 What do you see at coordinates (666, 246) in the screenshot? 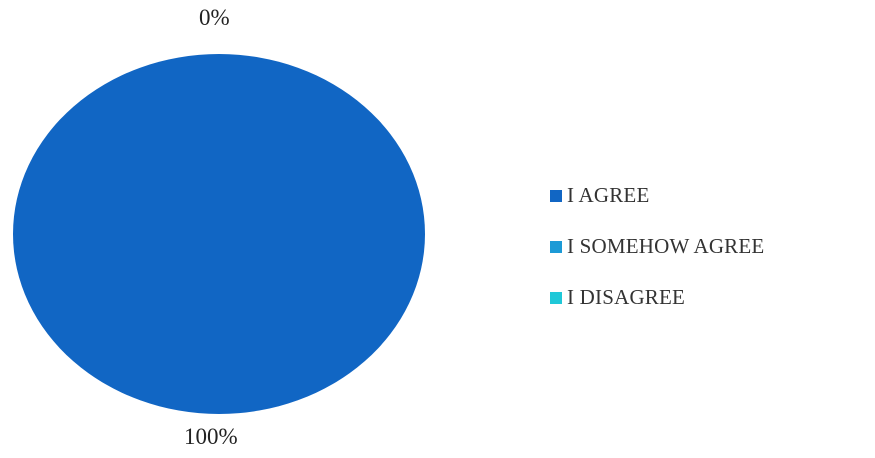
I see `legend-label-somehow-agree: I SOMEHOW AGREE` at bounding box center [666, 246].